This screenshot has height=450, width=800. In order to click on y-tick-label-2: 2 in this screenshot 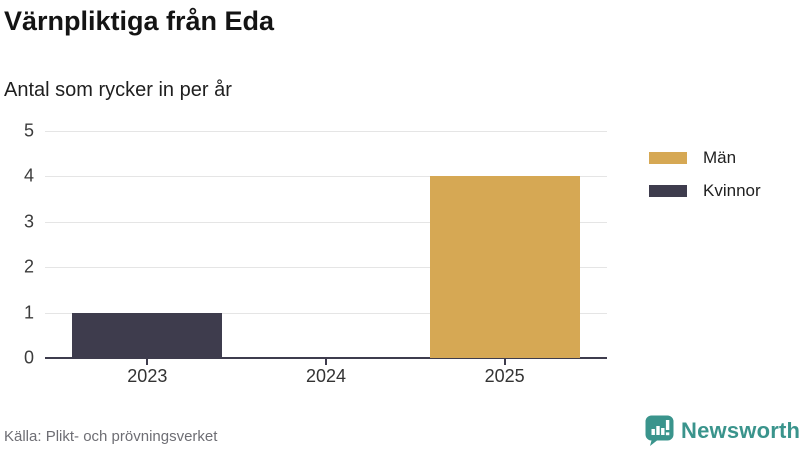, I will do `click(28, 266)`.